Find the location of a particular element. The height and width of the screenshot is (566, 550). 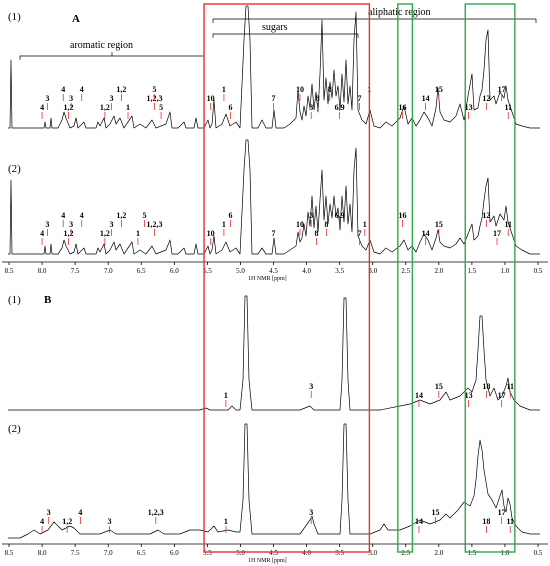

panel-b-spectrum-2-peak-label: 14 is located at coordinates (419, 521).